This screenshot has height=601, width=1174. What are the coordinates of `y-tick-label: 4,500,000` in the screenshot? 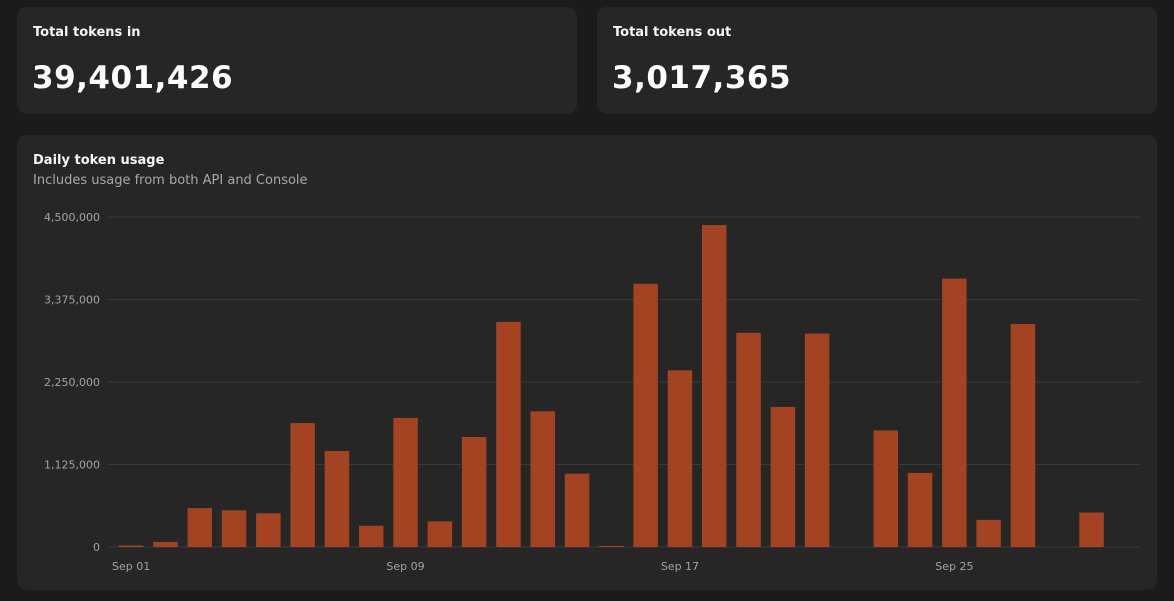 It's located at (72, 217).